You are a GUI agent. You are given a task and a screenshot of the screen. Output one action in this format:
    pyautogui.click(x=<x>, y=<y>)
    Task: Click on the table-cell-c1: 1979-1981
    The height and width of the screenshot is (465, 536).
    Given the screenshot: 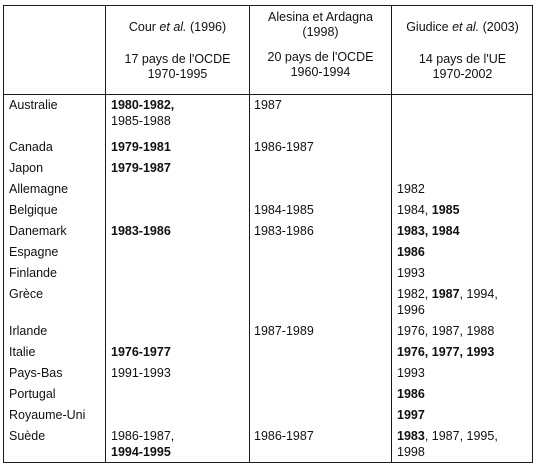 What is the action you would take?
    pyautogui.click(x=178, y=147)
    